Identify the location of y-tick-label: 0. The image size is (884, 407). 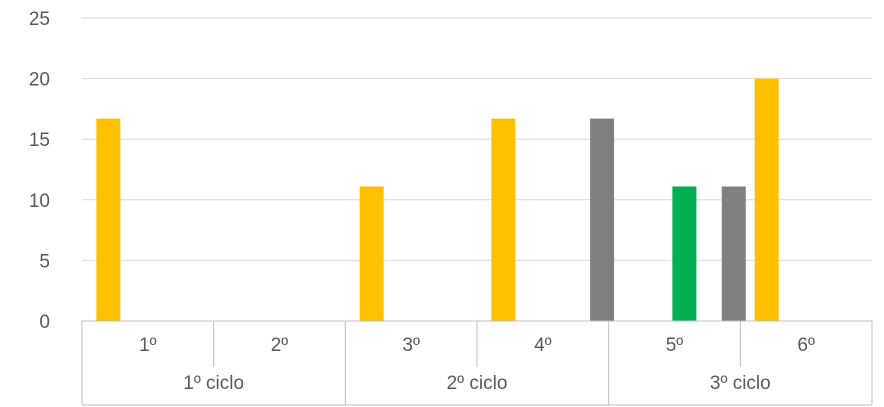
(44, 322).